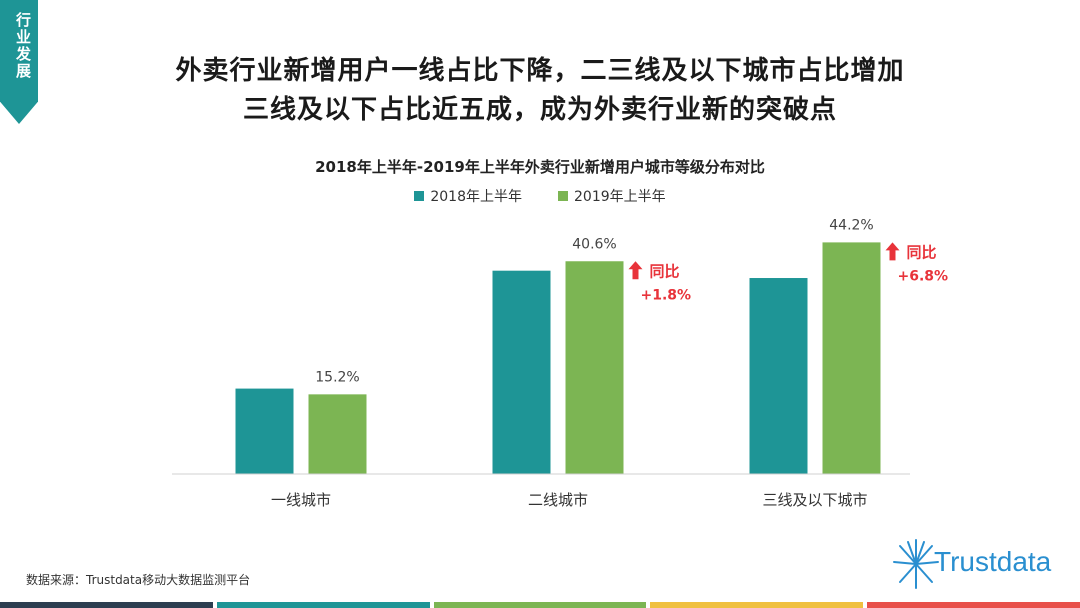 The image size is (1080, 608). What do you see at coordinates (916, 564) in the screenshot?
I see `burst-icon` at bounding box center [916, 564].